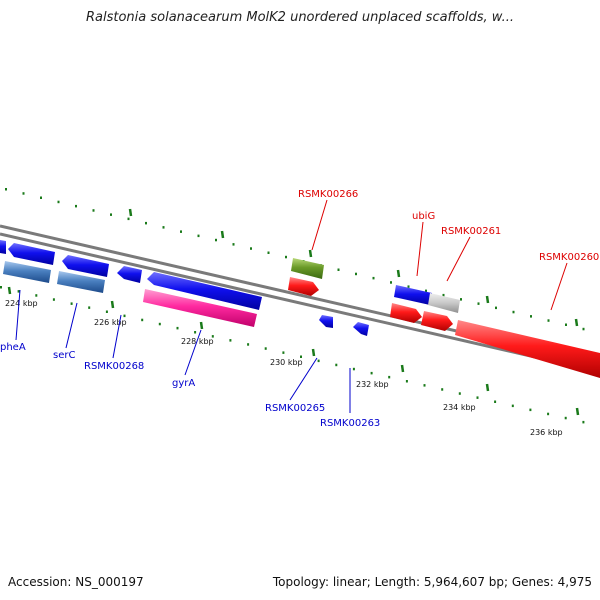  Describe the element at coordinates (372, 384) in the screenshot. I see `tick-label: 232 kbp` at that location.